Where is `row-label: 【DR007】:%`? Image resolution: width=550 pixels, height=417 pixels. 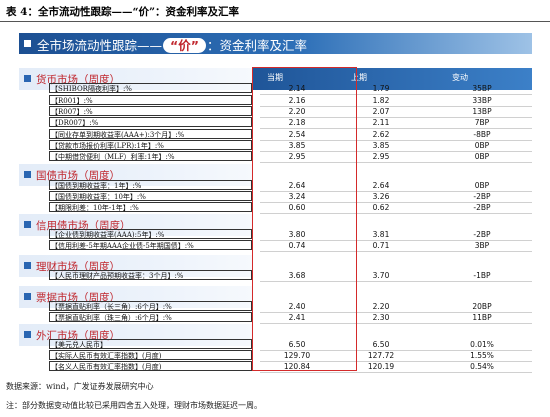 row-label: 【DR007】:% is located at coordinates (75, 123).